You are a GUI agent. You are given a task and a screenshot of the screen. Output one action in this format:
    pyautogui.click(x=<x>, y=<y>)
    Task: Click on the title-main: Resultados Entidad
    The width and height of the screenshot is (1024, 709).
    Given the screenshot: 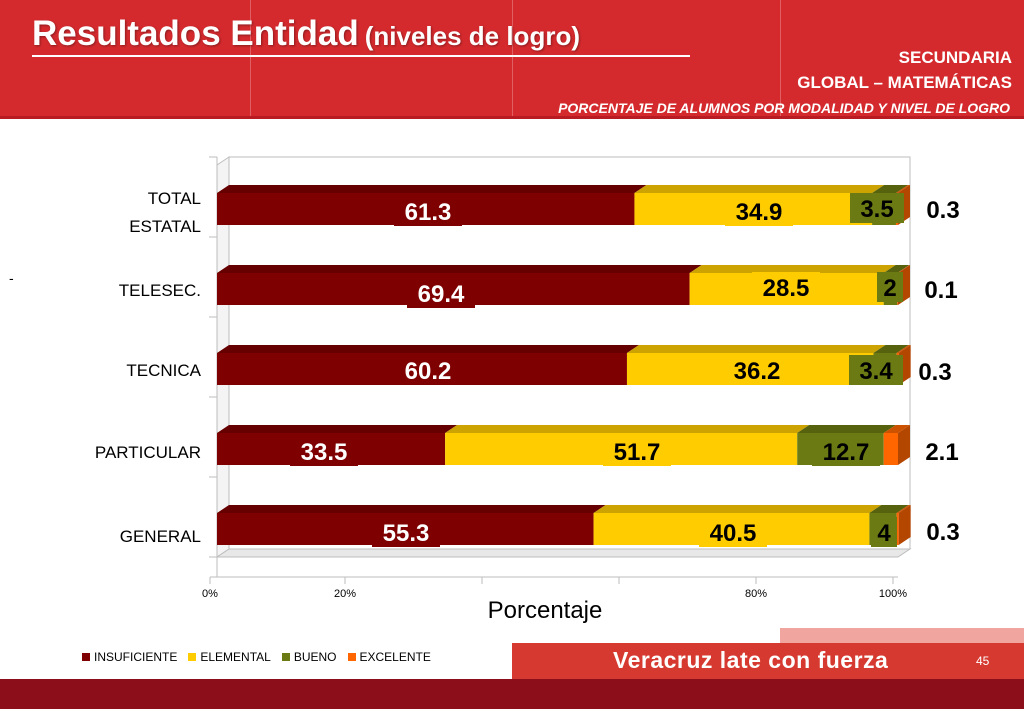 What is the action you would take?
    pyautogui.click(x=195, y=33)
    